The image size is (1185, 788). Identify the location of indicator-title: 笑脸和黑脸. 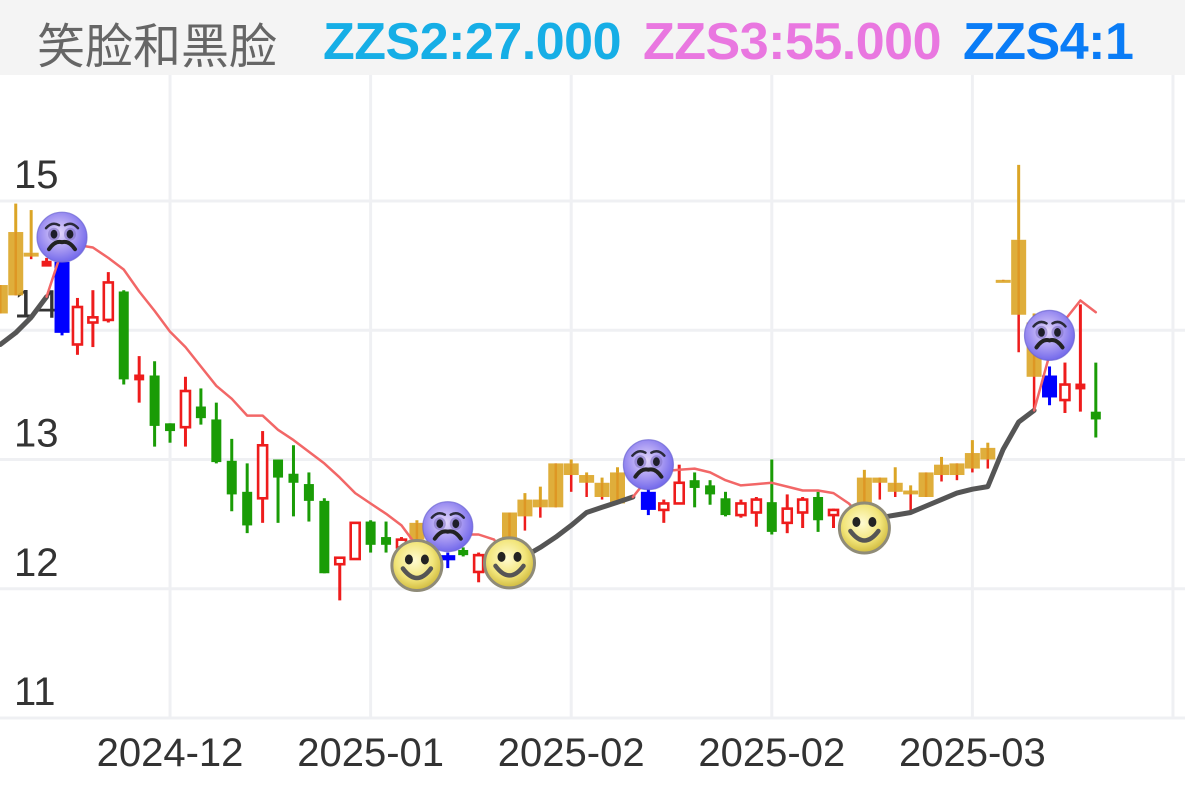
(157, 46).